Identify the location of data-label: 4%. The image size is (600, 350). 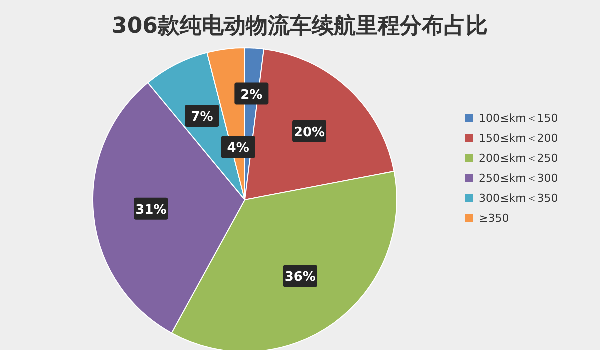
(238, 148).